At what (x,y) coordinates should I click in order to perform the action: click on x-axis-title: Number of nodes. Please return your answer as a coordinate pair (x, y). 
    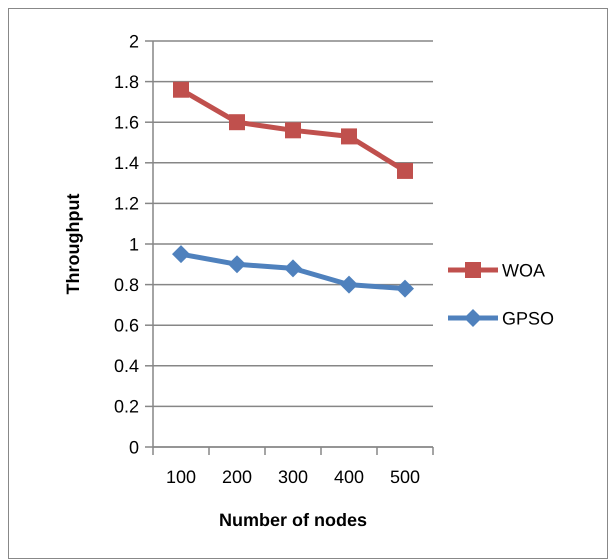
    Looking at the image, I should click on (293, 520).